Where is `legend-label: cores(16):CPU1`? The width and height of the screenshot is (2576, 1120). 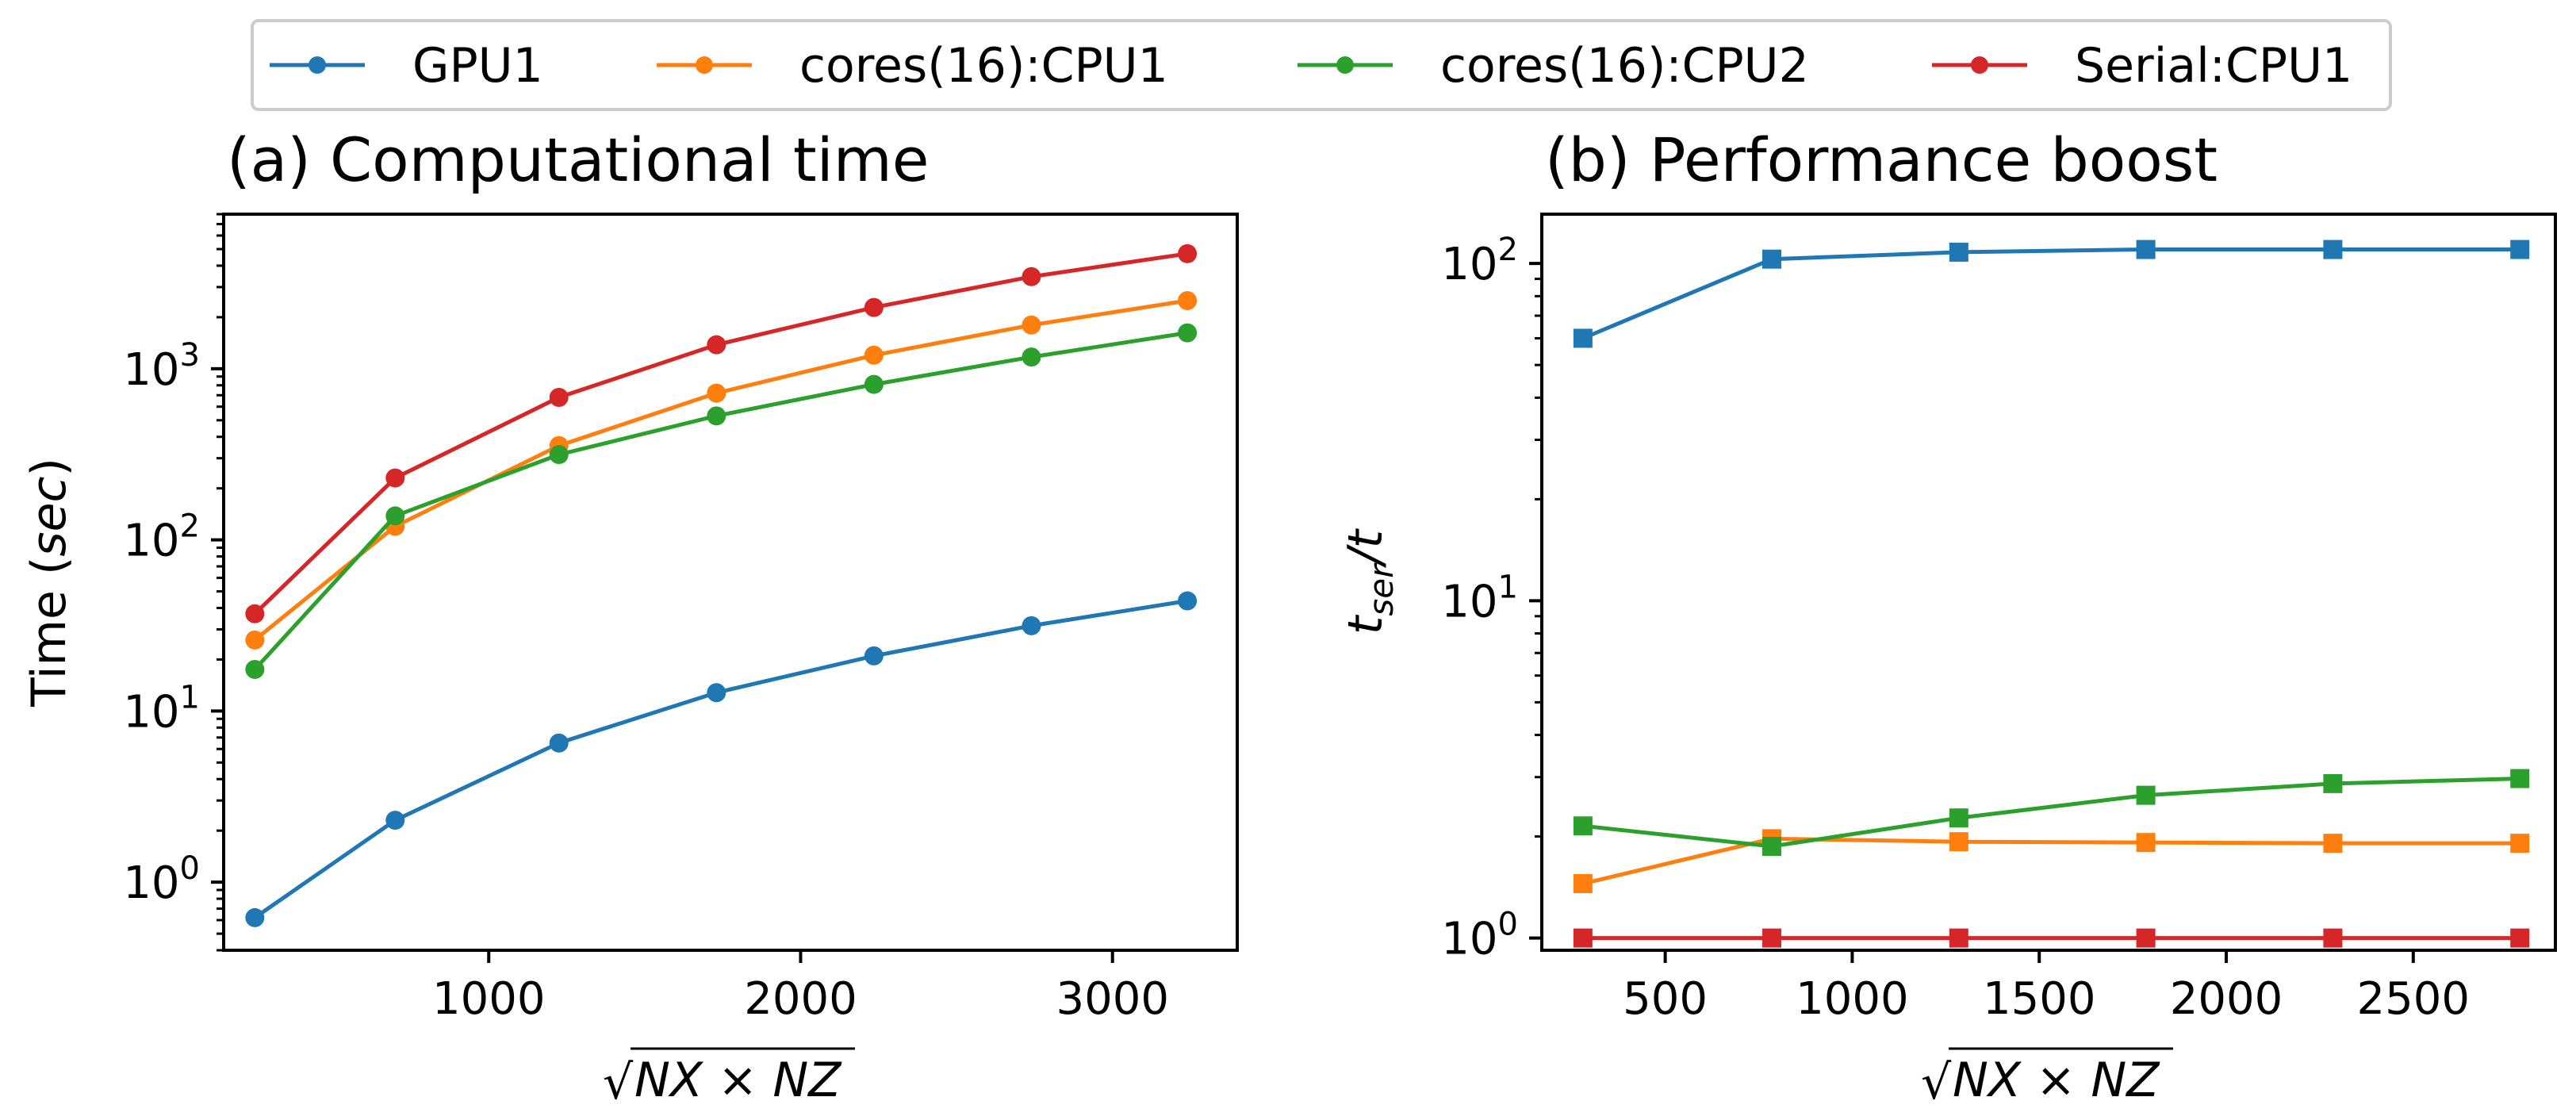
legend-label: cores(16):CPU1 is located at coordinates (984, 66).